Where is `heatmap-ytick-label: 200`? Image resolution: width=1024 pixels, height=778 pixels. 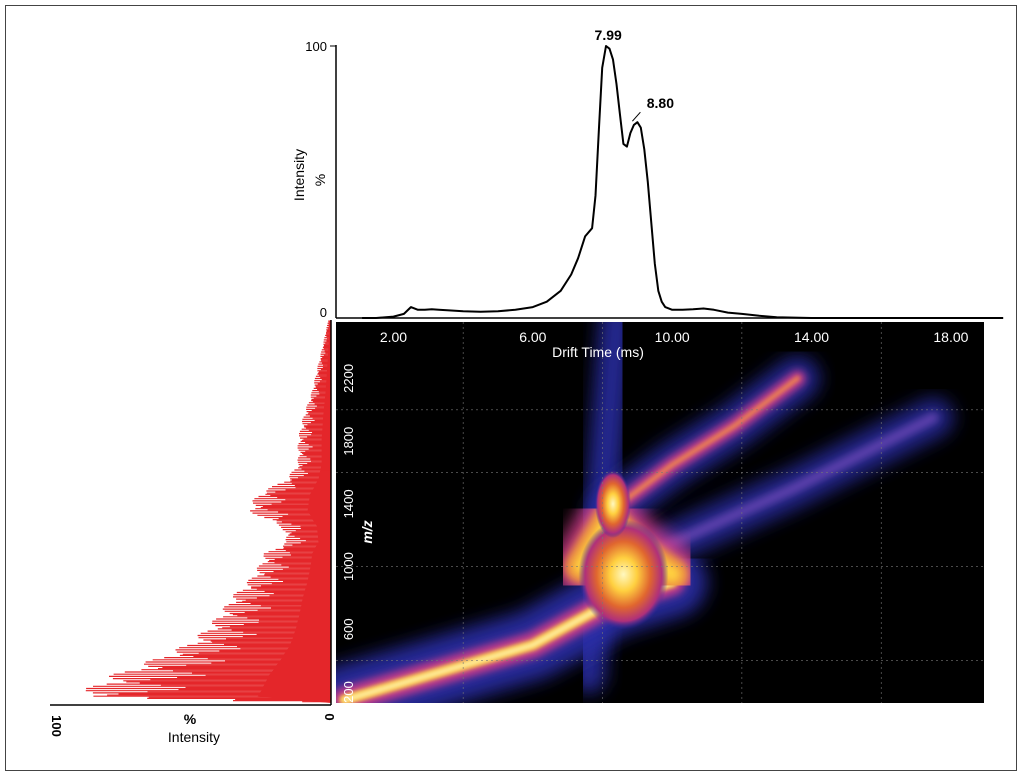 heatmap-ytick-label: 200 is located at coordinates (348, 692).